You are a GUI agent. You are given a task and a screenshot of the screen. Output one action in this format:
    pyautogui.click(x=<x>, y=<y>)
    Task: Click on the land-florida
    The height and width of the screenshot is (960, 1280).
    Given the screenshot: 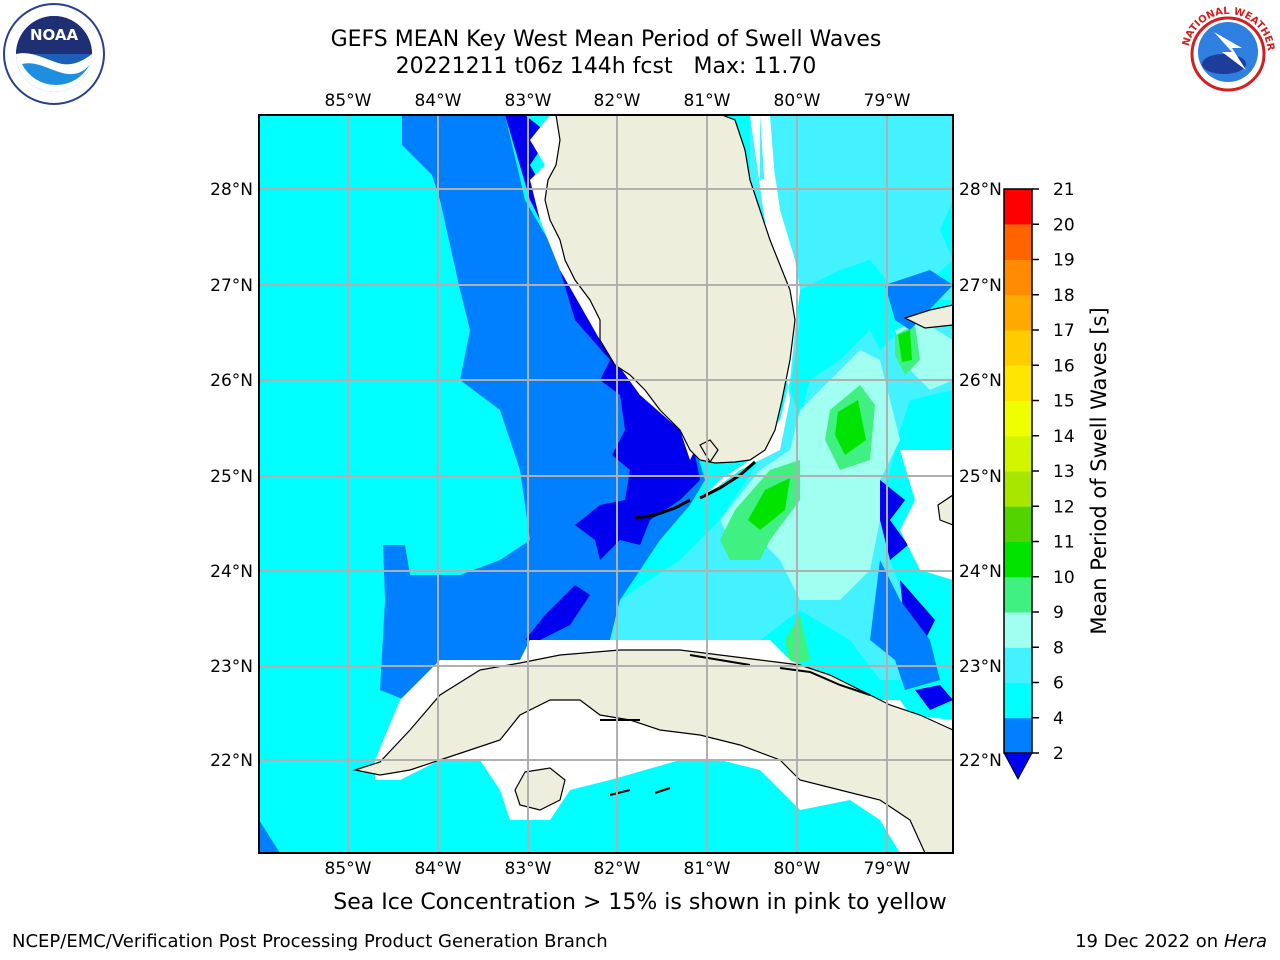 What is the action you would take?
    pyautogui.click(x=670, y=289)
    